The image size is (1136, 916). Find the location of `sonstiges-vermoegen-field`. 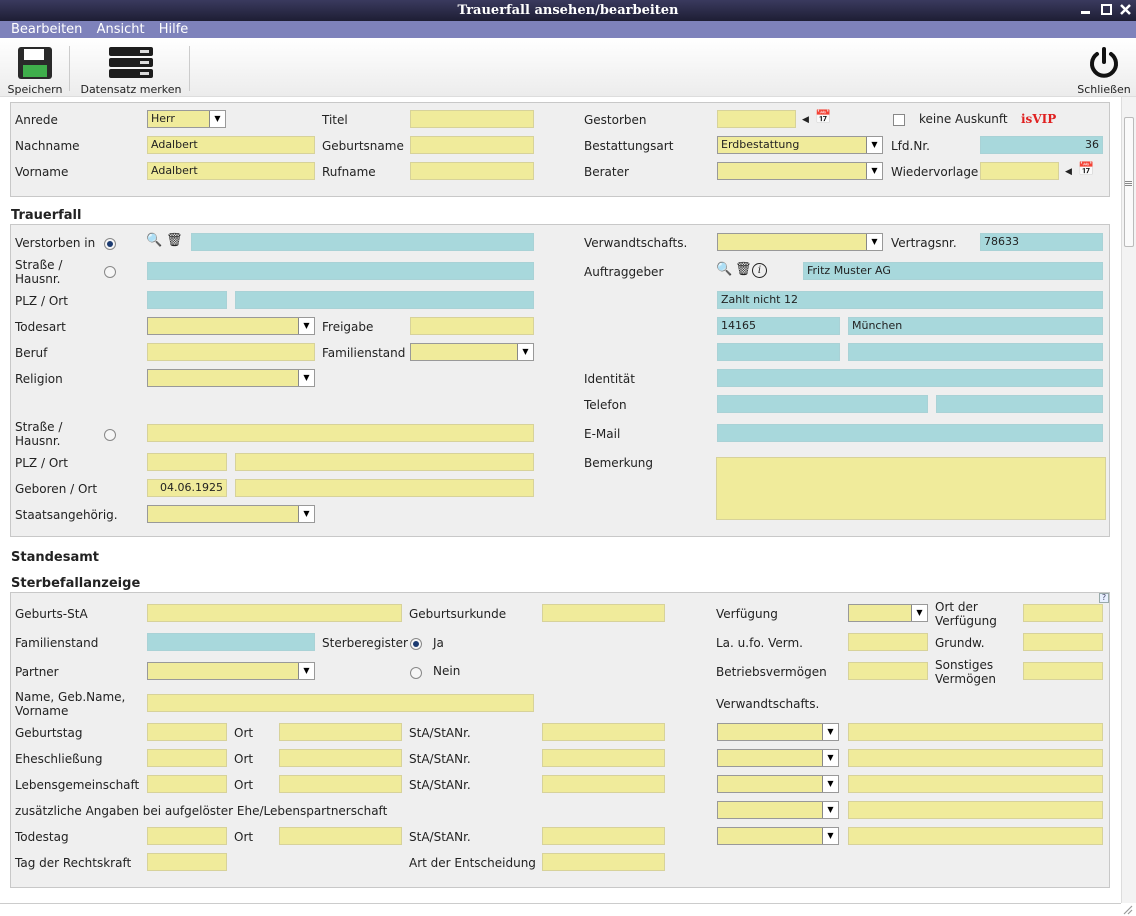

sonstiges-vermoegen-field is located at coordinates (1063, 671).